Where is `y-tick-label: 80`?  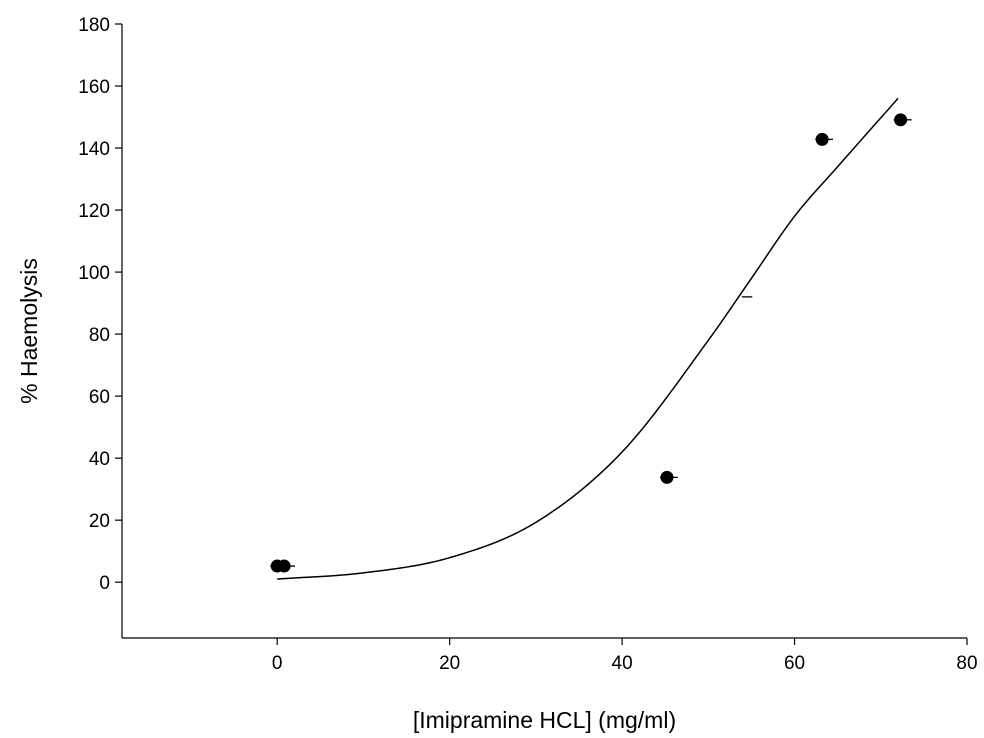
y-tick-label: 80 is located at coordinates (99, 335).